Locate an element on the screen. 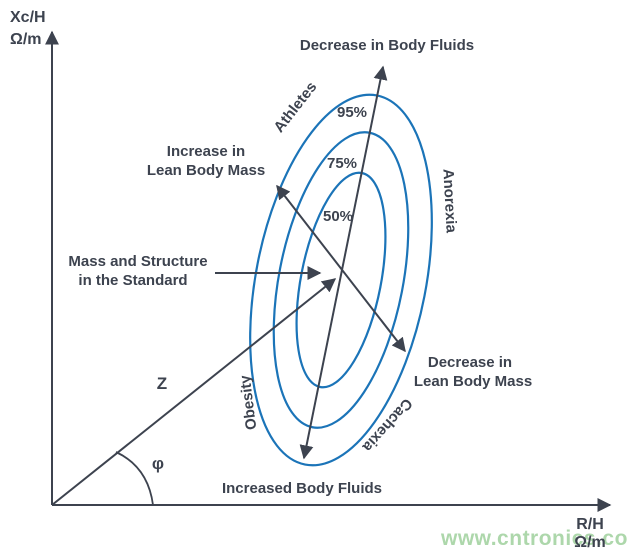  increase-lean-mass-label-line2: Lean Body Mass is located at coordinates (206, 170).